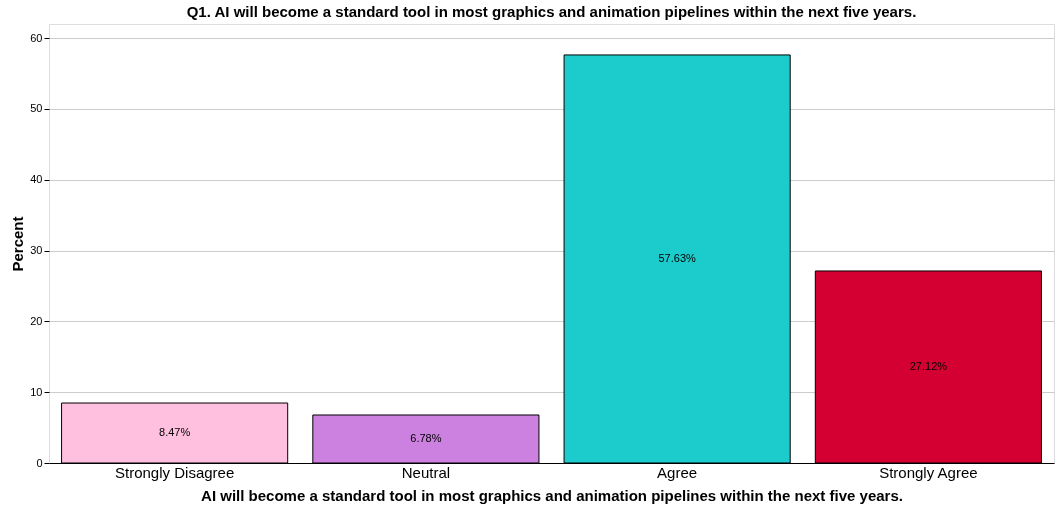 The width and height of the screenshot is (1064, 508). Describe the element at coordinates (677, 257) in the screenshot. I see `data-label: 57.63%` at that location.